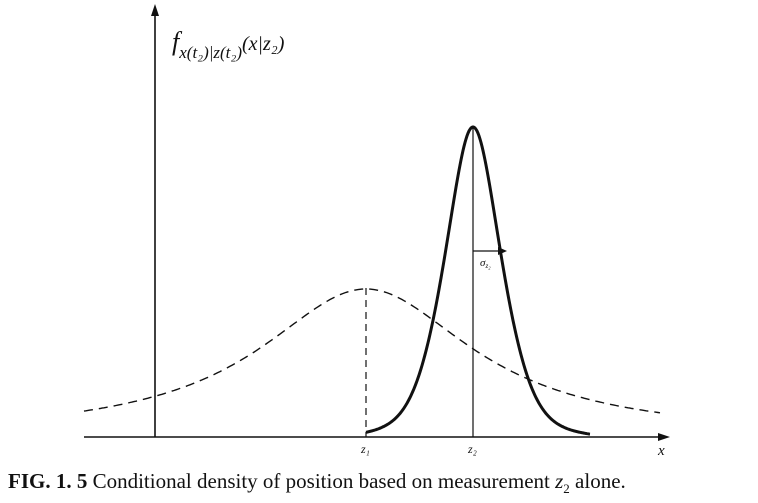  Describe the element at coordinates (597, 481) in the screenshot. I see `caption-tail: alone.` at that location.